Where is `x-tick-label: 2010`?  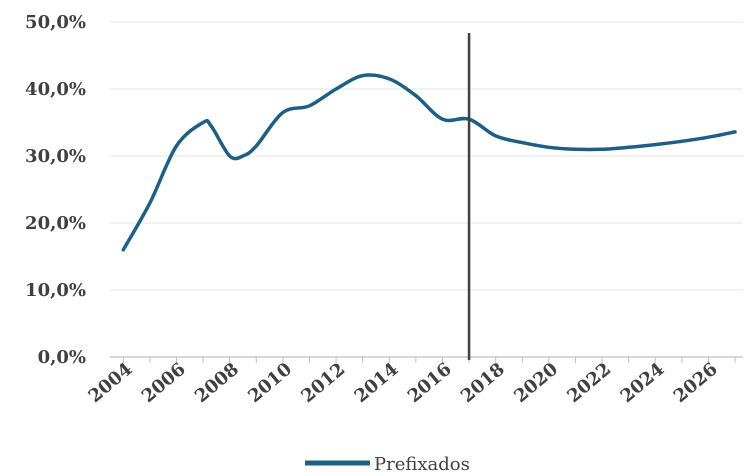
x-tick-label: 2010 is located at coordinates (270, 383).